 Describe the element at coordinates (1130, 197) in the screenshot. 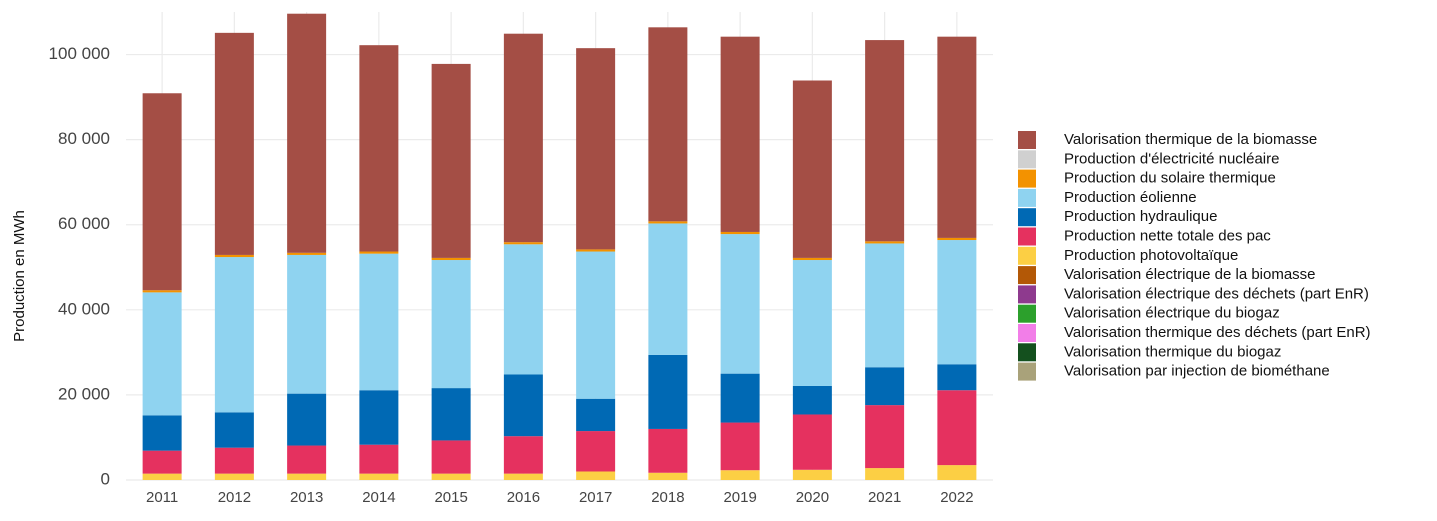

I see `legend-label: Production éolienne` at that location.